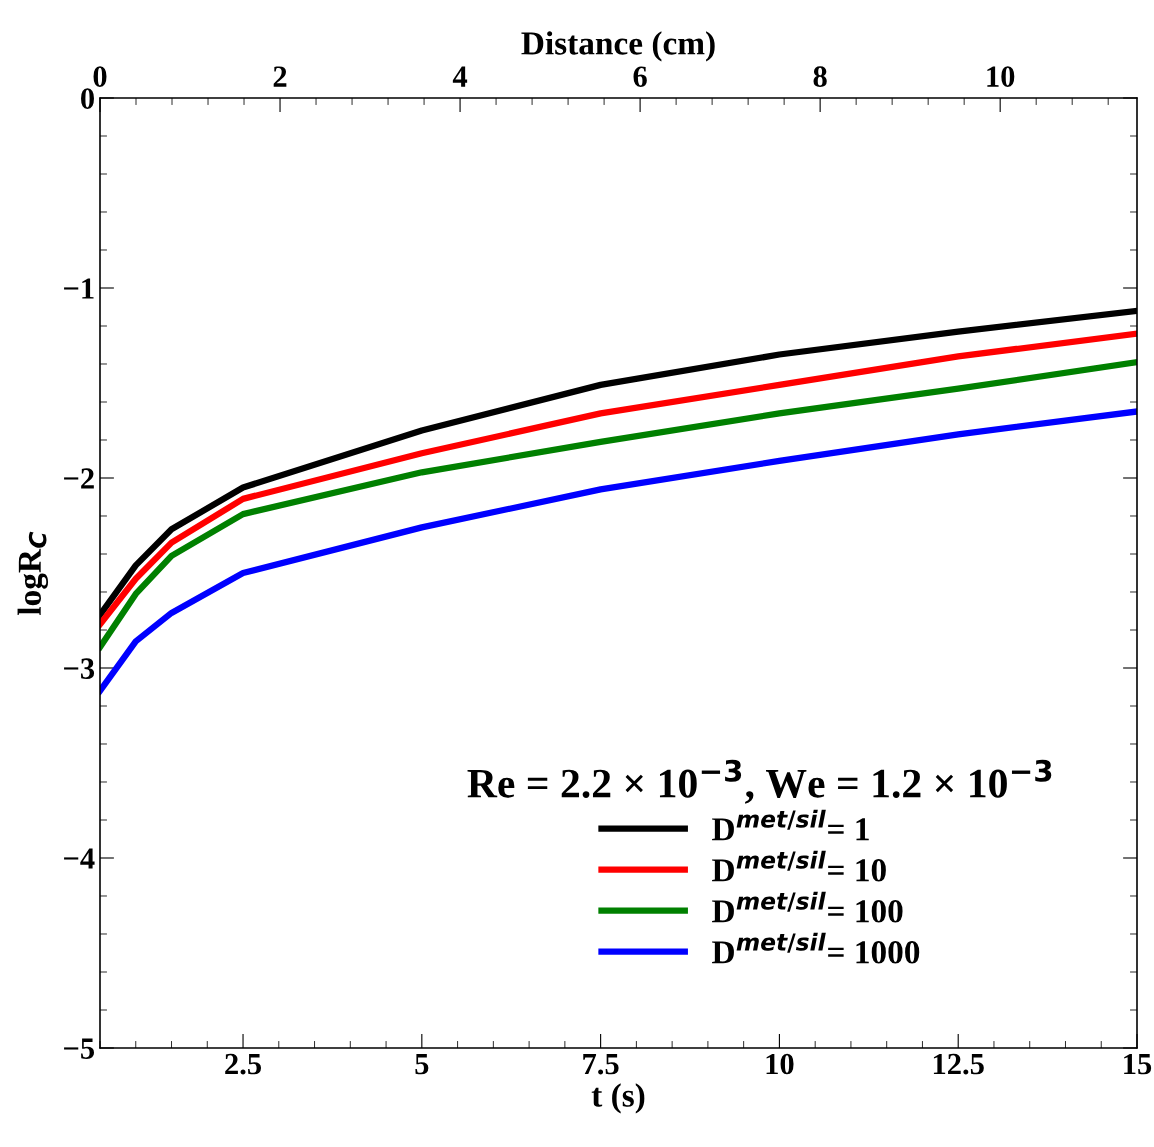  What do you see at coordinates (79, 858) in the screenshot?
I see `y-tick-label: −4` at bounding box center [79, 858].